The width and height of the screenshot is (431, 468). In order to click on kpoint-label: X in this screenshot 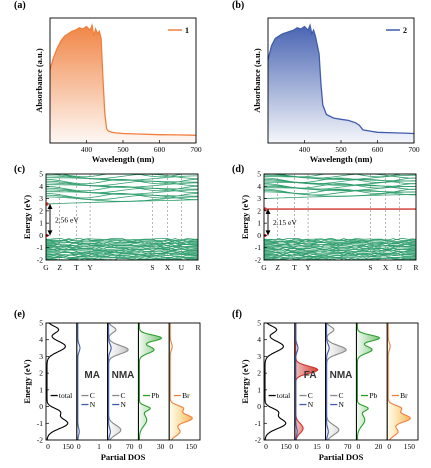, I will do `click(386, 267)`.